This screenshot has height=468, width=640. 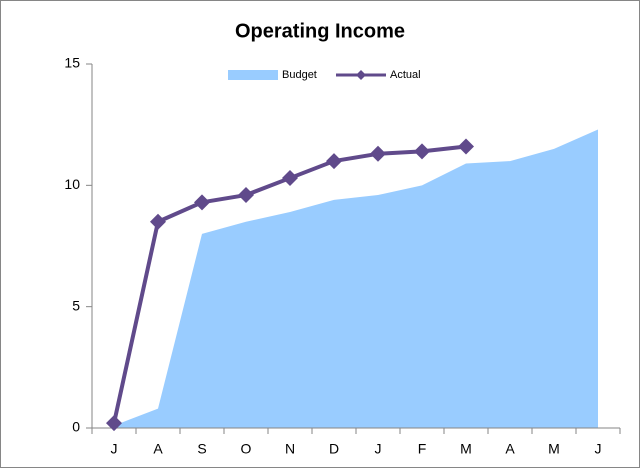 What do you see at coordinates (299, 75) in the screenshot?
I see `legend-label: Budget` at bounding box center [299, 75].